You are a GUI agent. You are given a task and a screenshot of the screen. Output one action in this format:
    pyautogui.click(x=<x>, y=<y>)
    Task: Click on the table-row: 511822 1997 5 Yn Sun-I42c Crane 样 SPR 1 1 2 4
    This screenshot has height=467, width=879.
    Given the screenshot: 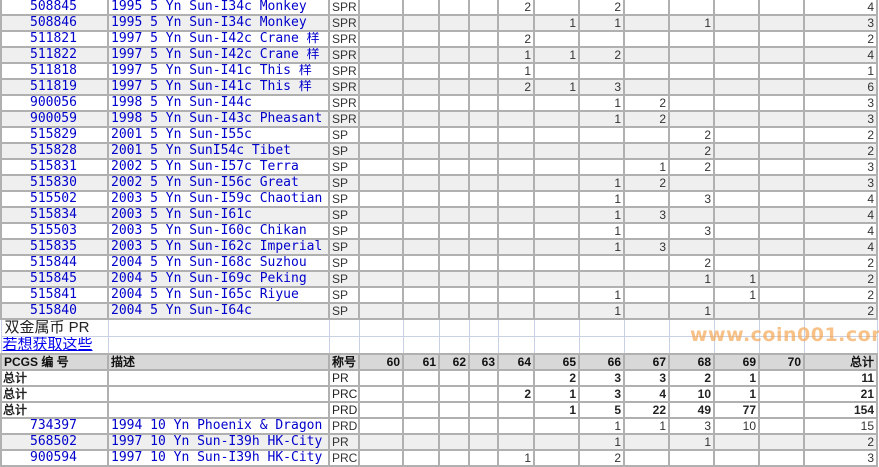 What is the action you would take?
    pyautogui.click(x=439, y=55)
    